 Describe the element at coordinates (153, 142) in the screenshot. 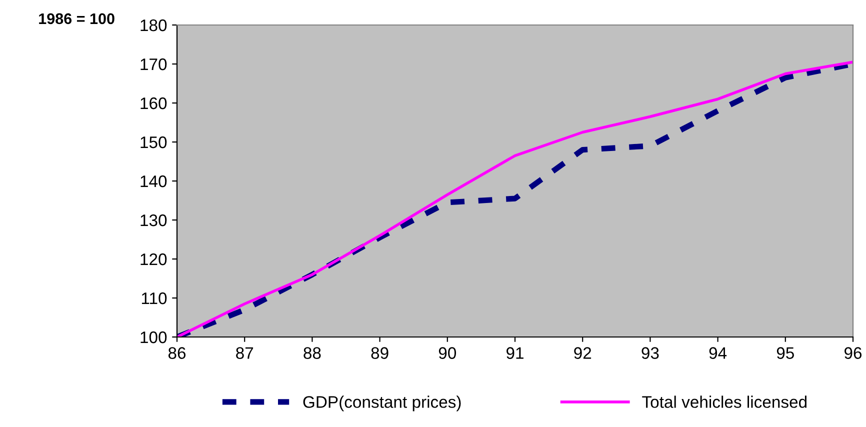

I see `y-tick-label: 150` at that location.